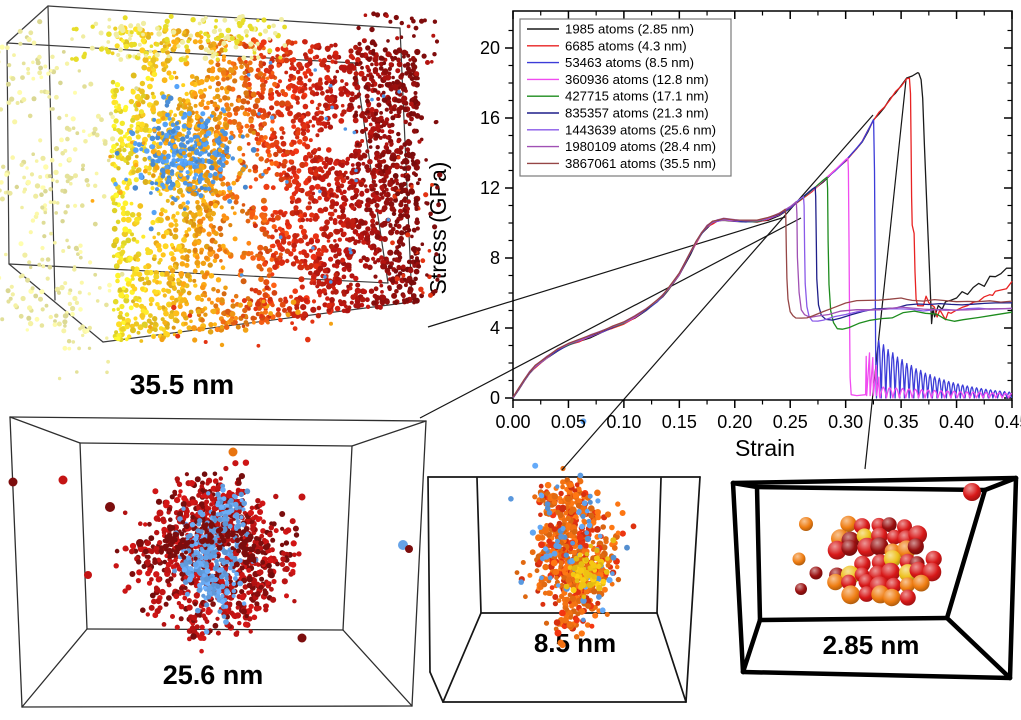  Describe the element at coordinates (871, 645) in the screenshot. I see `snapshot-label-2-85-nm: 2.85 nm` at that location.